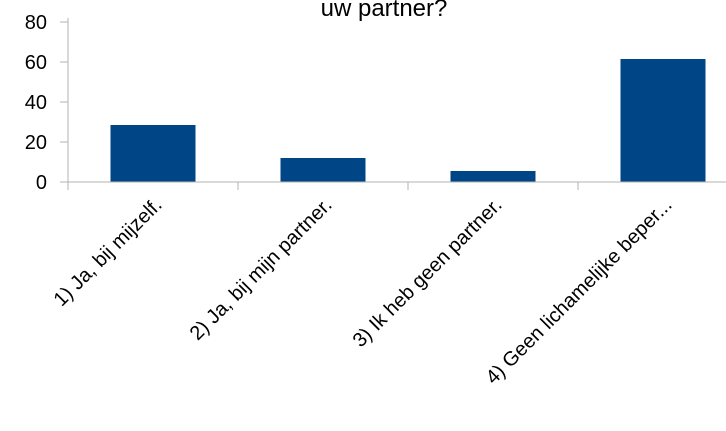  Describe the element at coordinates (428, 273) in the screenshot. I see `x-category-label: 3) Ik heb geen partner.` at that location.